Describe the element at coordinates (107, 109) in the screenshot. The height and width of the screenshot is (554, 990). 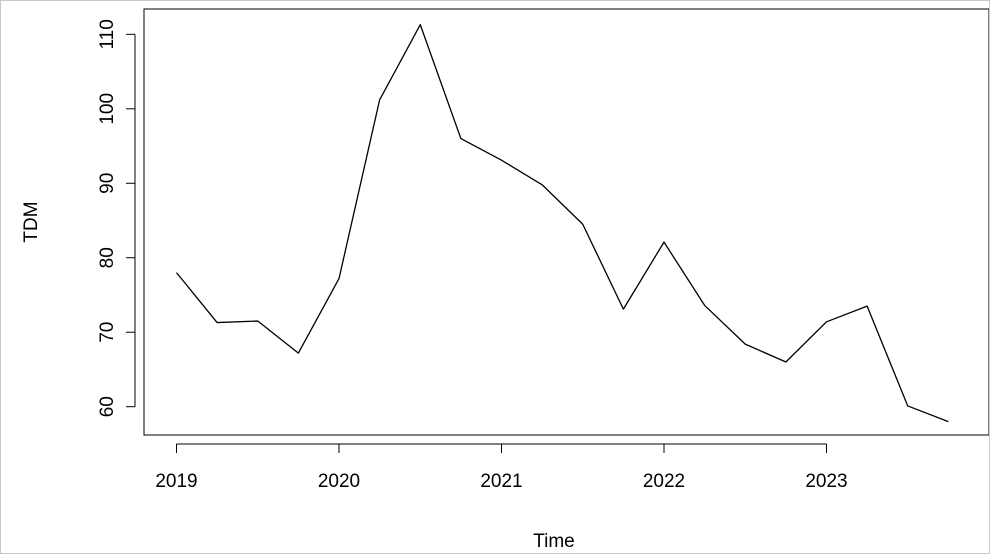
I see `y-tick-label: 100` at that location.